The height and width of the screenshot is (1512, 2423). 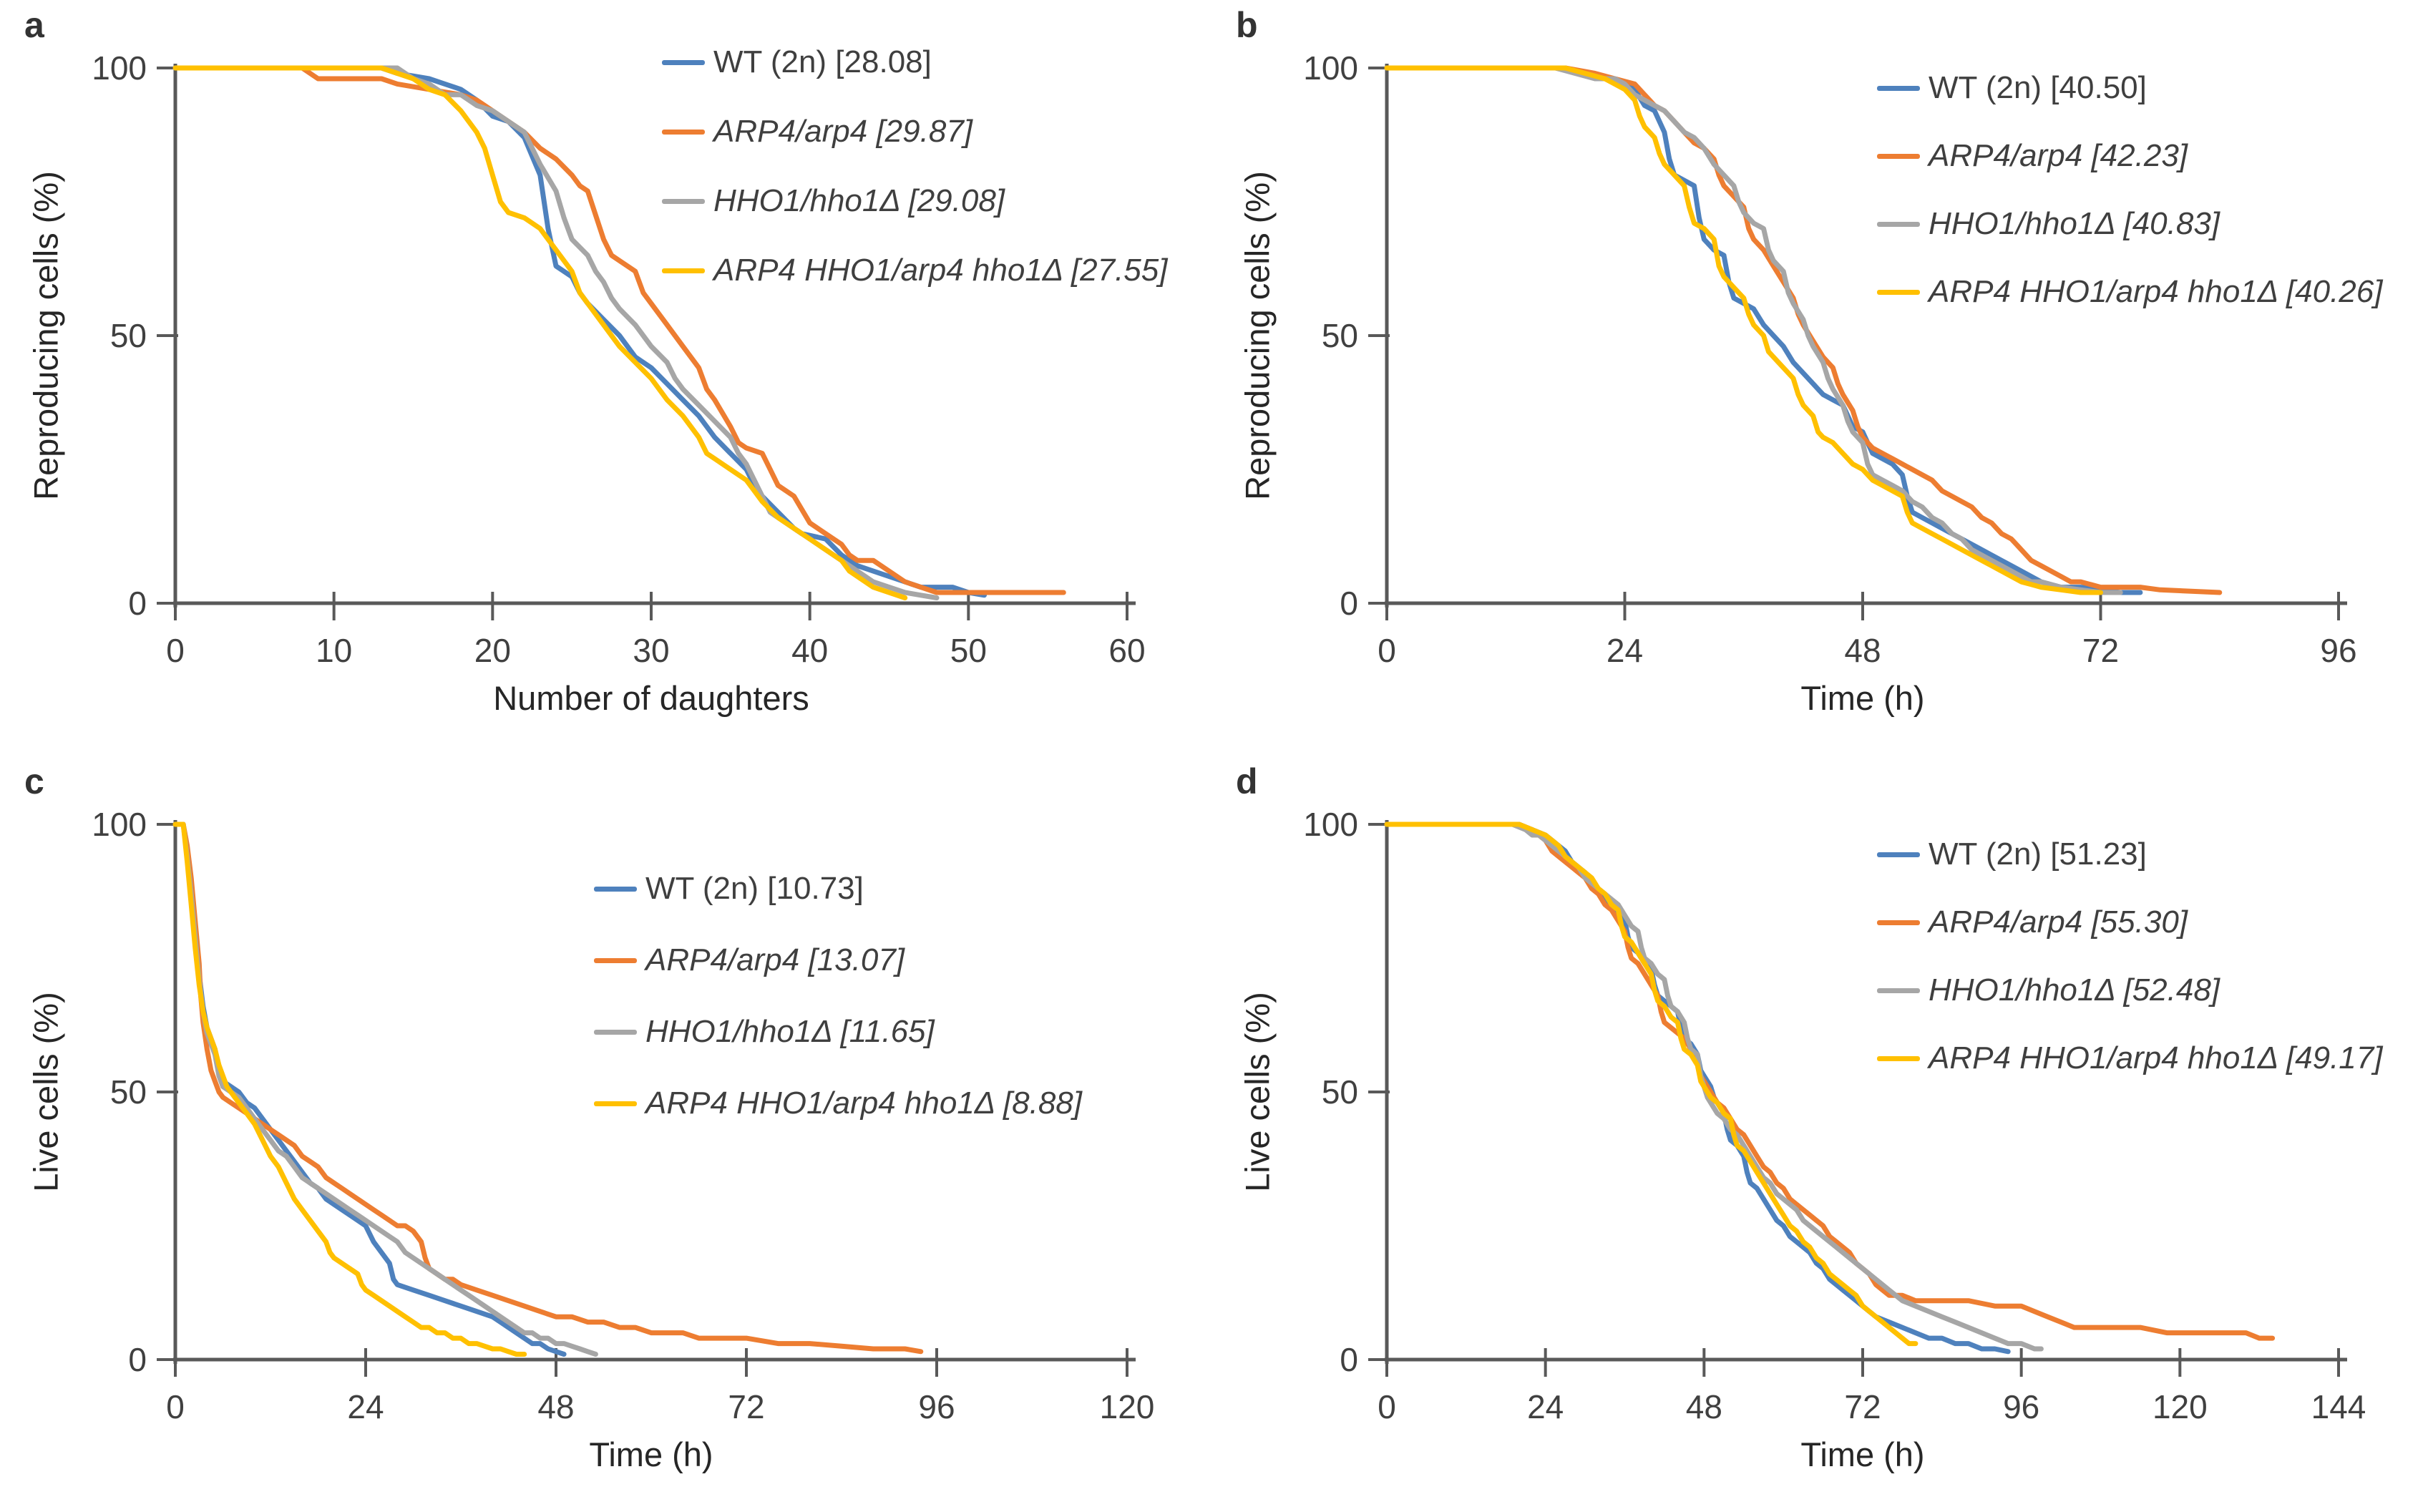 I want to click on legend-label: HHO1/hho1Δ [52.48], so click(x=2074, y=990).